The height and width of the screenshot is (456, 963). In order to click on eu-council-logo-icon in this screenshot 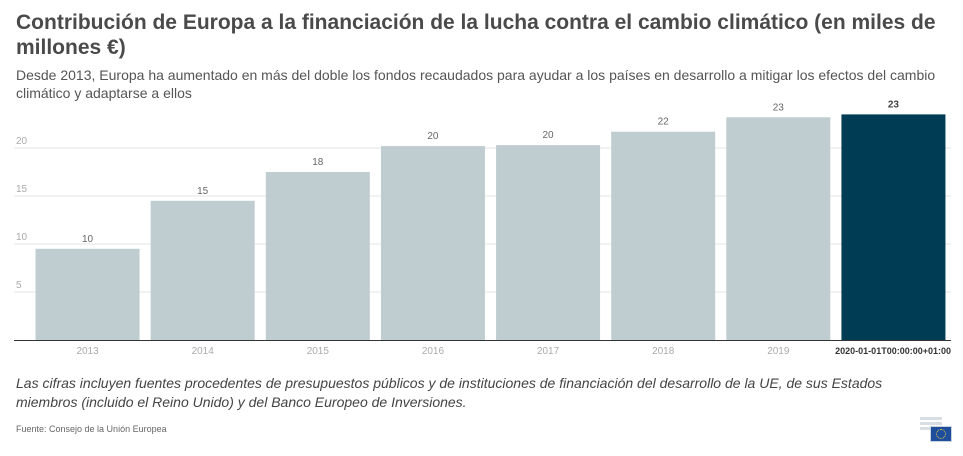, I will do `click(935, 428)`.